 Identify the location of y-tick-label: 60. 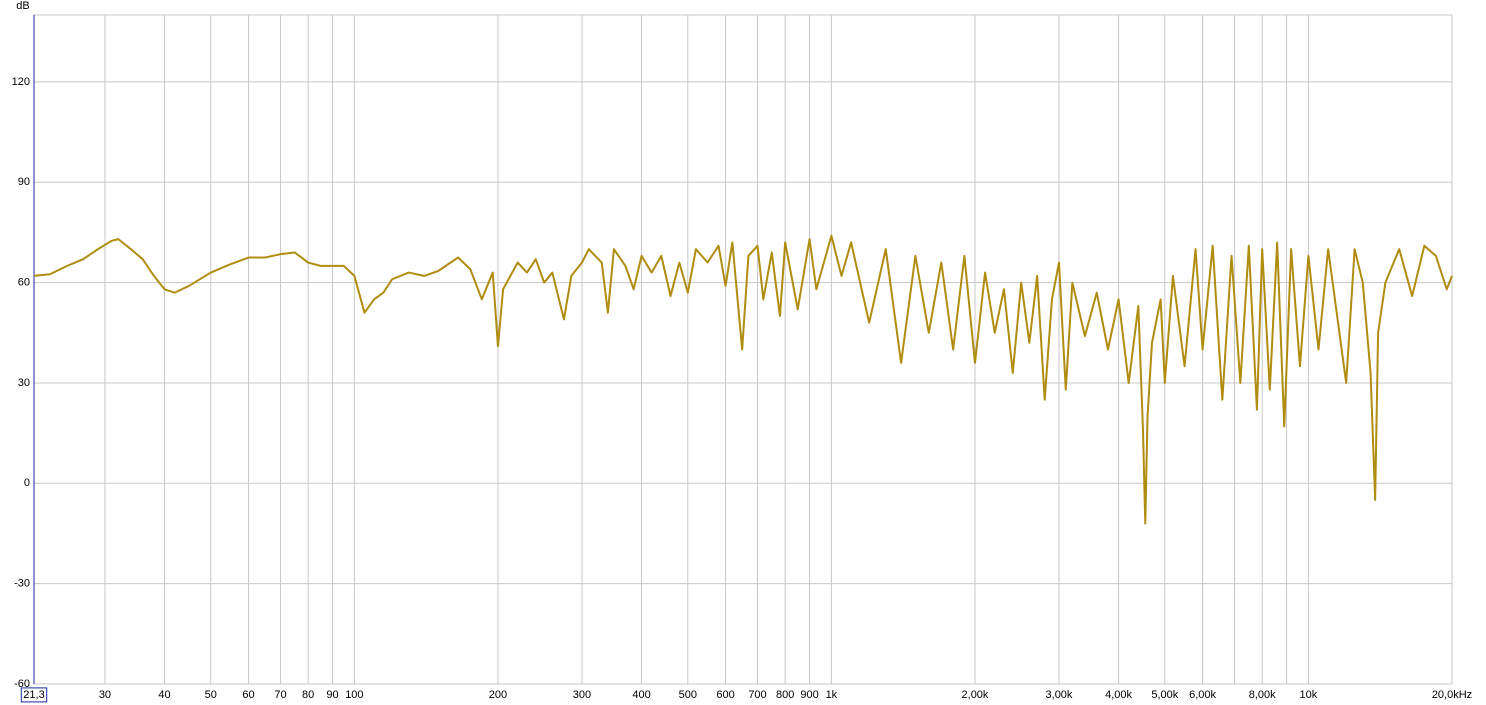
(24, 283).